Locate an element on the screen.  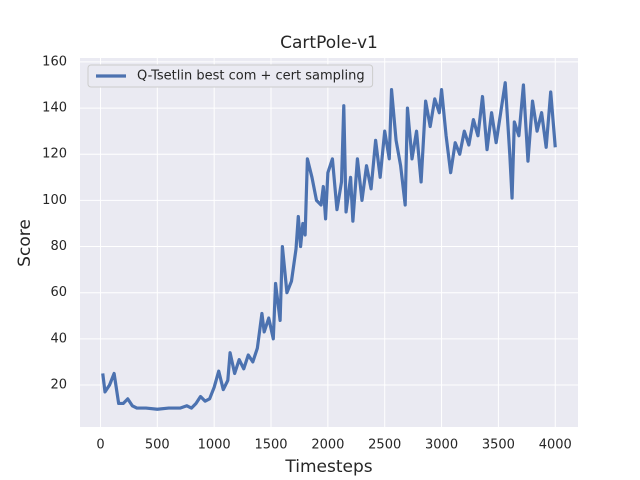
x-tick-label: 3500 is located at coordinates (498, 445).